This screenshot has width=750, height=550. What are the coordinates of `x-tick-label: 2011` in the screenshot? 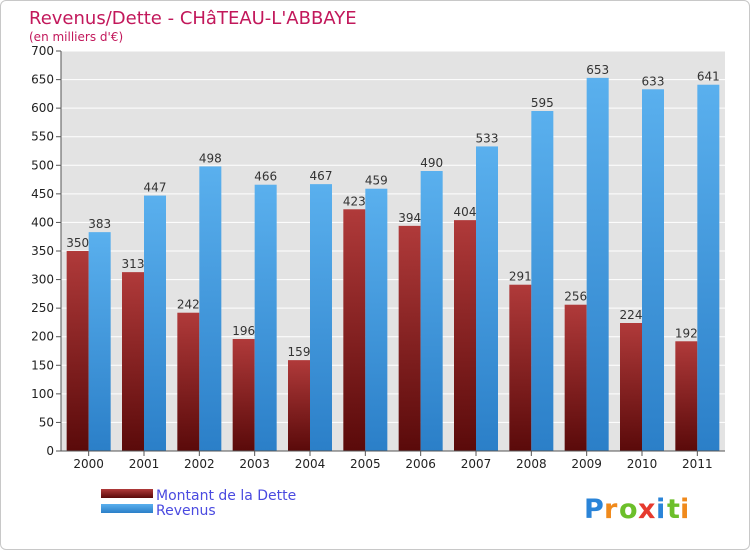 It's located at (697, 464).